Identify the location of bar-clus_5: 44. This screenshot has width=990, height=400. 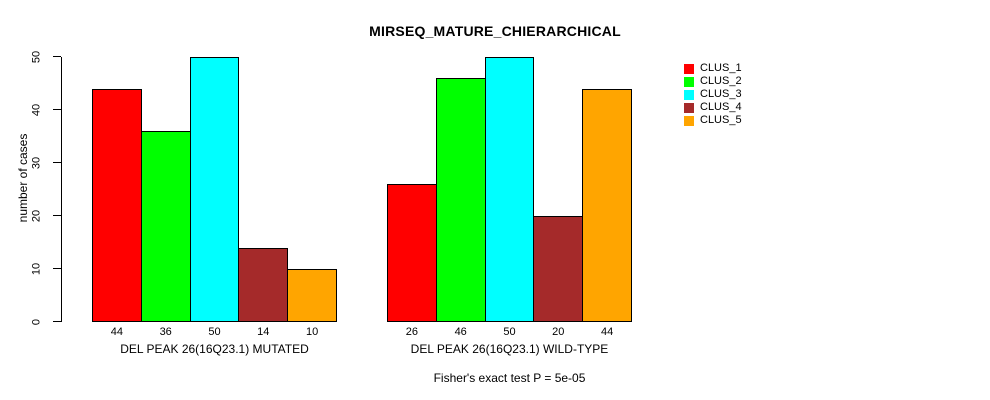
(607, 213).